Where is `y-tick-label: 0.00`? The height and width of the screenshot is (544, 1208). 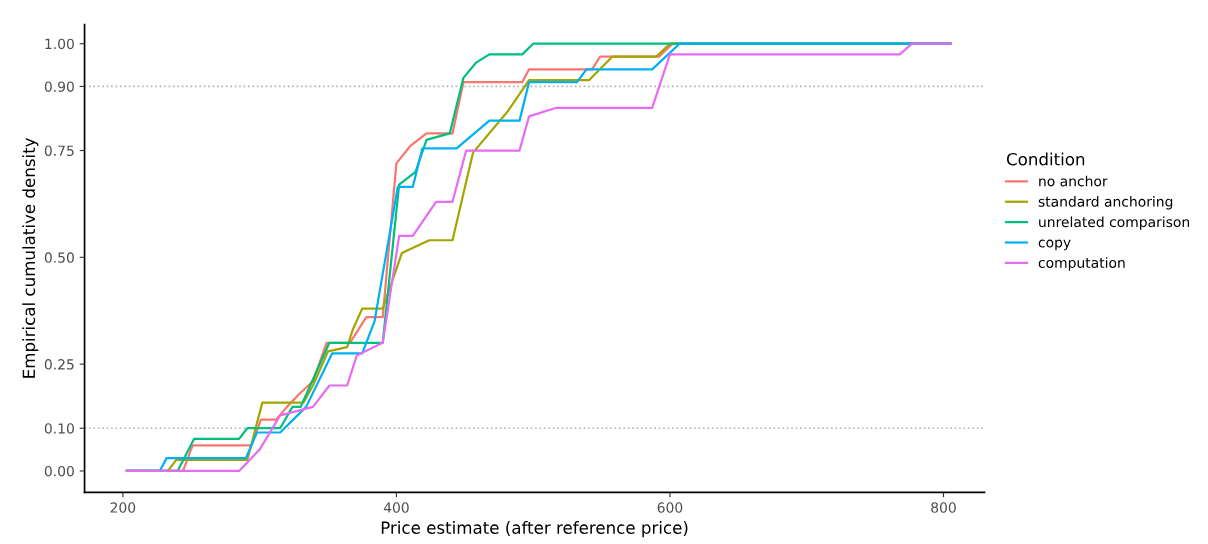
y-tick-label: 0.00 is located at coordinates (59, 471).